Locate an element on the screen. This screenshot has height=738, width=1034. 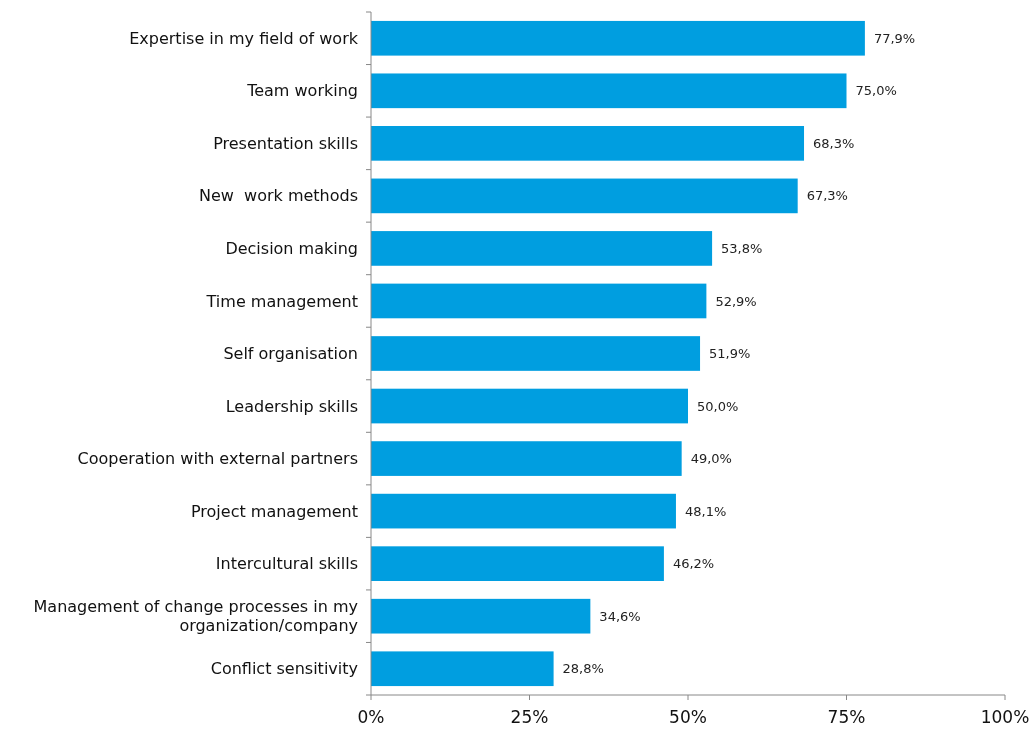
data-label: 77,9% is located at coordinates (894, 38).